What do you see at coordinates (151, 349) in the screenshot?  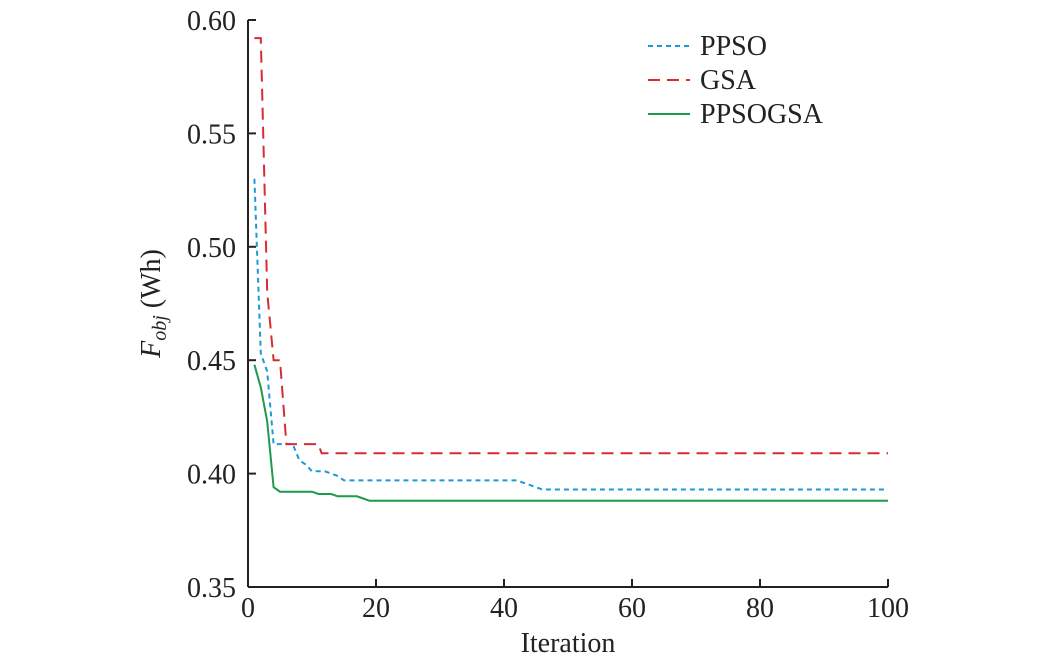 I see `y-axis-title-main: F` at bounding box center [151, 349].